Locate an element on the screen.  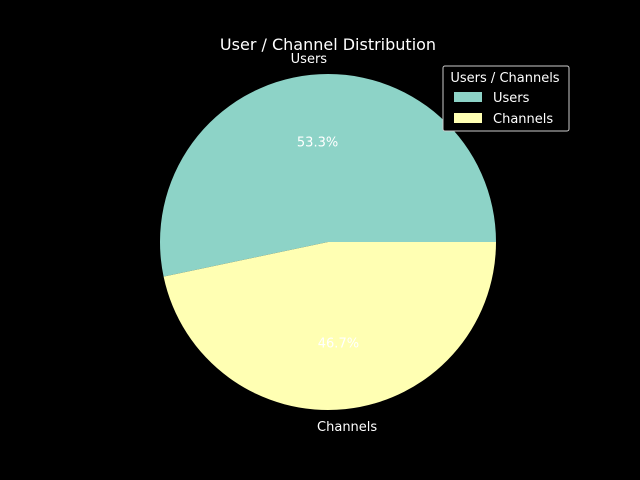
category-label-channels: Channels is located at coordinates (347, 427).